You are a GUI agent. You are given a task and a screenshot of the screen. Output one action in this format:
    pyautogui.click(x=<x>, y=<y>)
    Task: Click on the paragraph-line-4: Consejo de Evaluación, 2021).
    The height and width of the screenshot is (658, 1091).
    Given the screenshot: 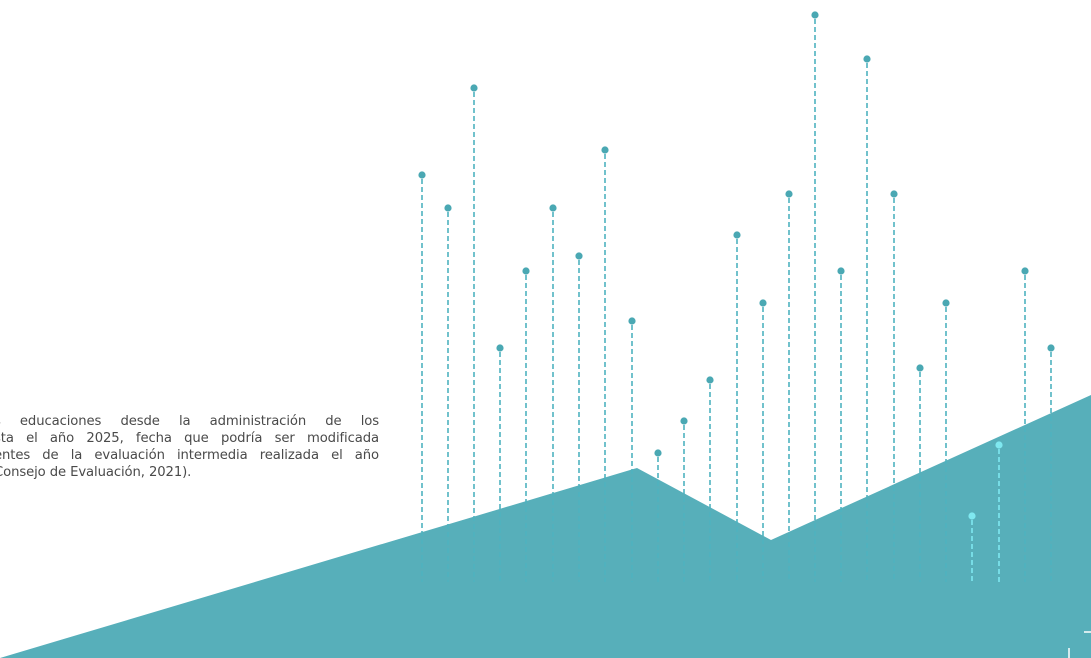 What is the action you would take?
    pyautogui.click(x=96, y=472)
    